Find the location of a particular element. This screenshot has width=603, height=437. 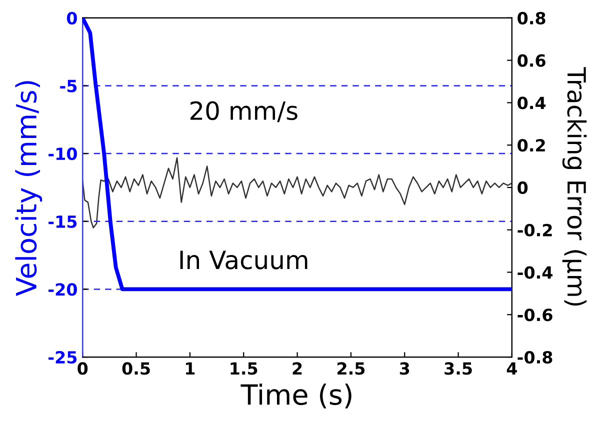

x-tick-label: 3 is located at coordinates (405, 368).